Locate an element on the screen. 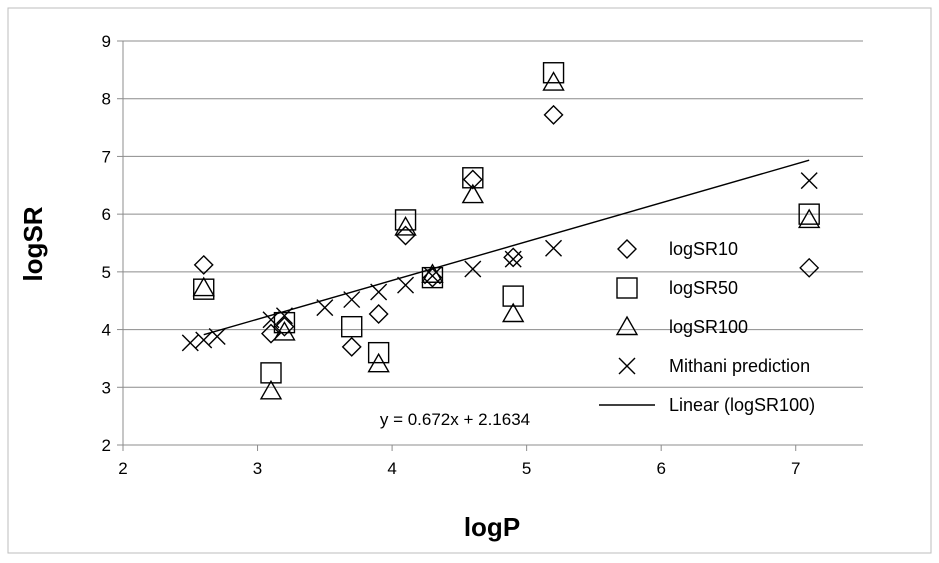  legend-label: logSR100 is located at coordinates (708, 327).